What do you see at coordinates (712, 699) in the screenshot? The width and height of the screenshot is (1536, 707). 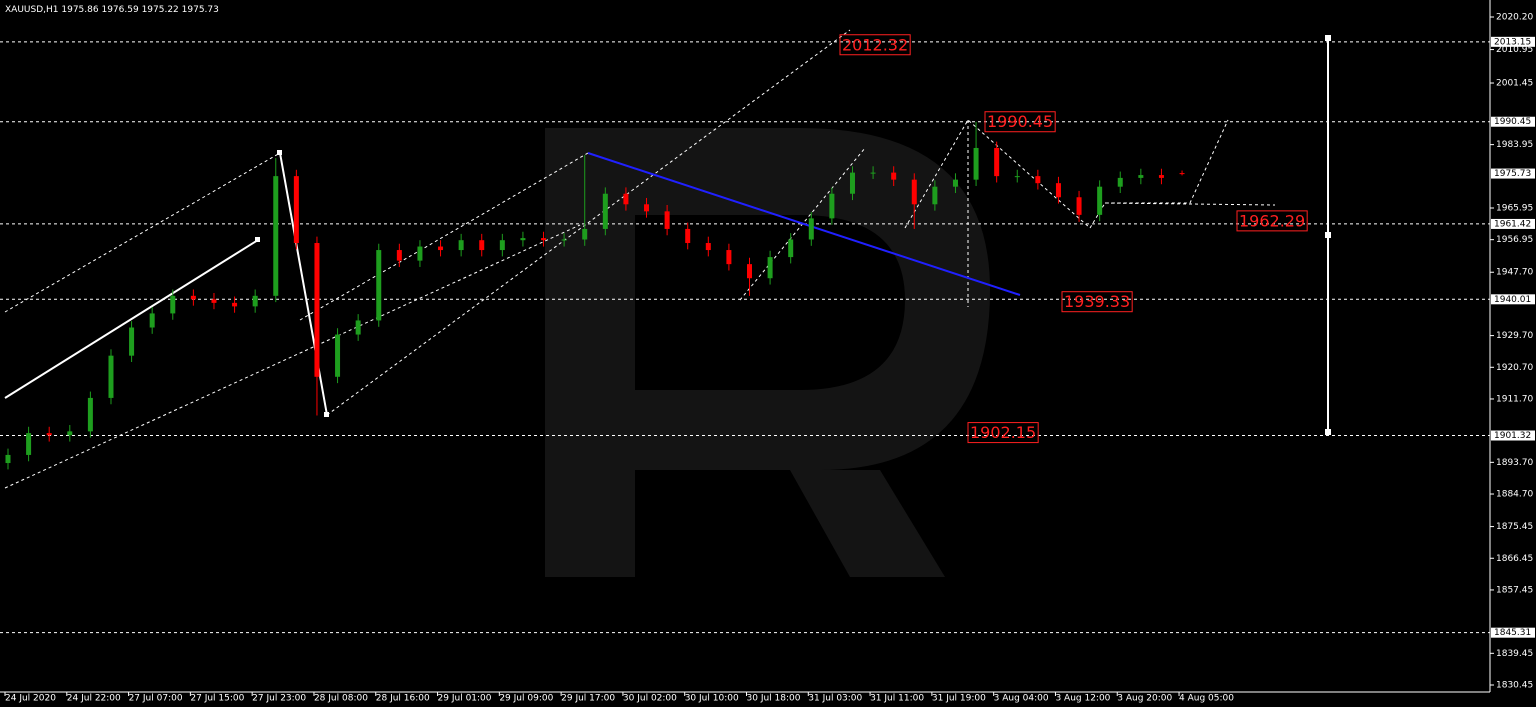 I see `x-tick-label: 30 Jul 10:00` at bounding box center [712, 699].